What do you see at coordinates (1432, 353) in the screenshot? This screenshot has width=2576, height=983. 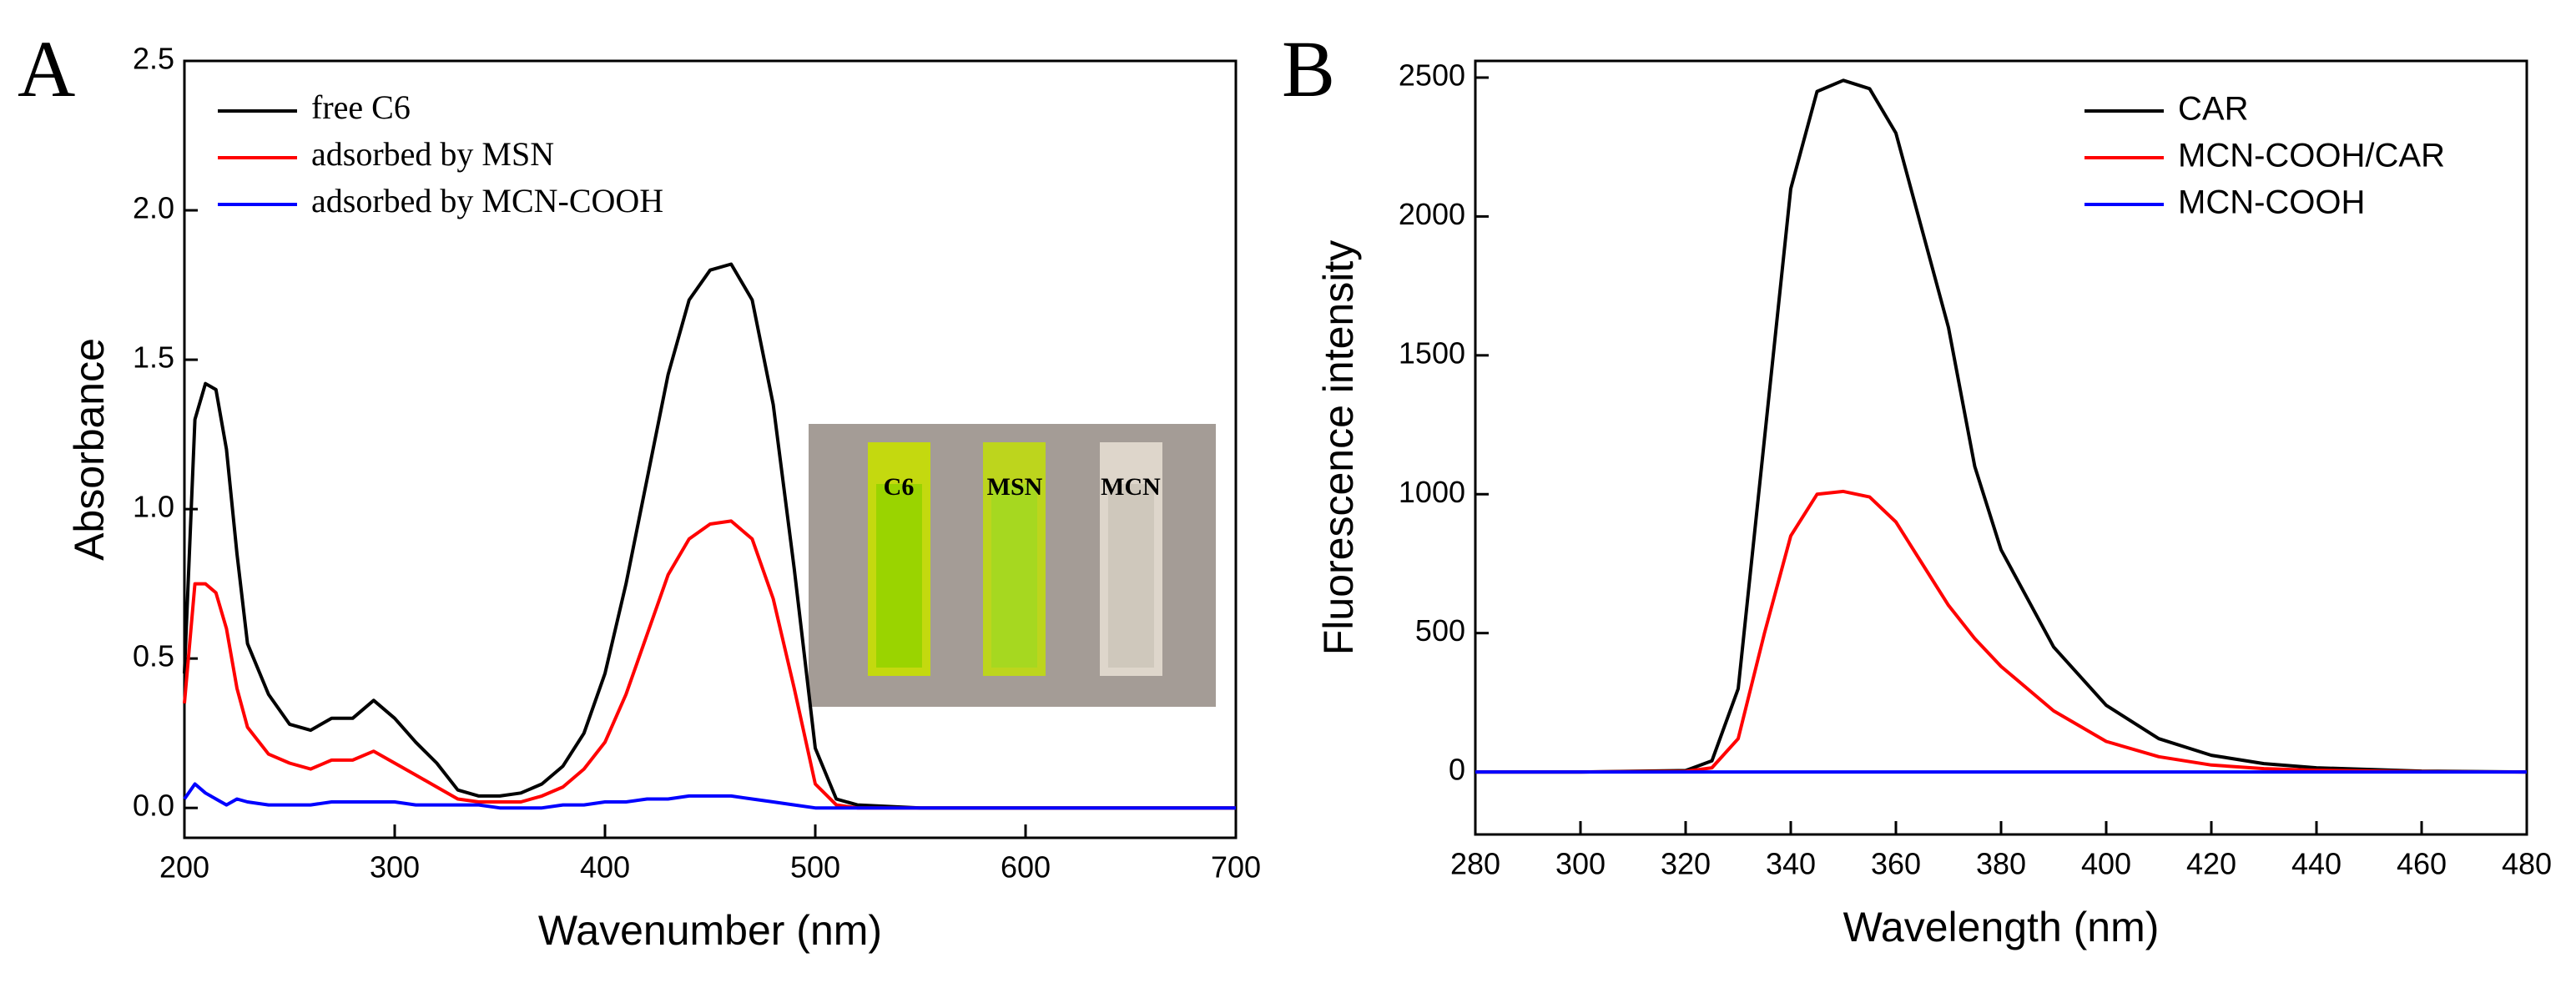 I see `y-tick-label: 1500` at bounding box center [1432, 353].